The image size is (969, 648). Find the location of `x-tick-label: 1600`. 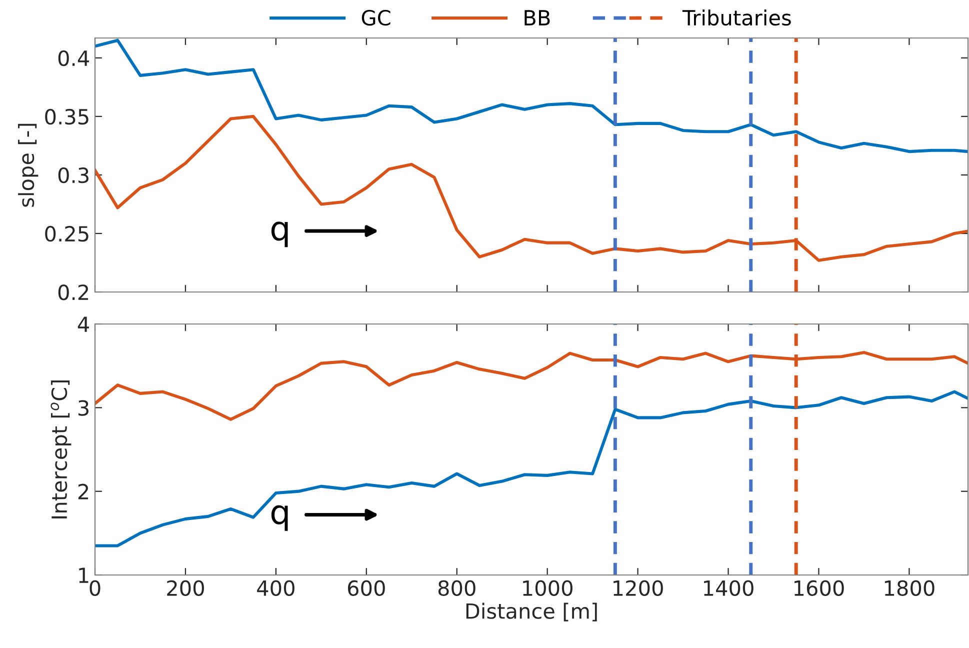

x-tick-label: 1600 is located at coordinates (819, 588).